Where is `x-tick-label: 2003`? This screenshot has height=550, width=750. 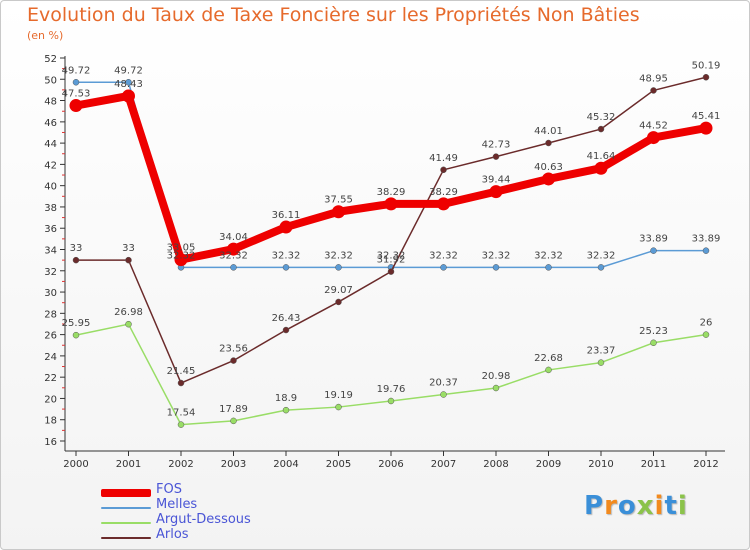
x-tick-label: 2003 is located at coordinates (233, 464).